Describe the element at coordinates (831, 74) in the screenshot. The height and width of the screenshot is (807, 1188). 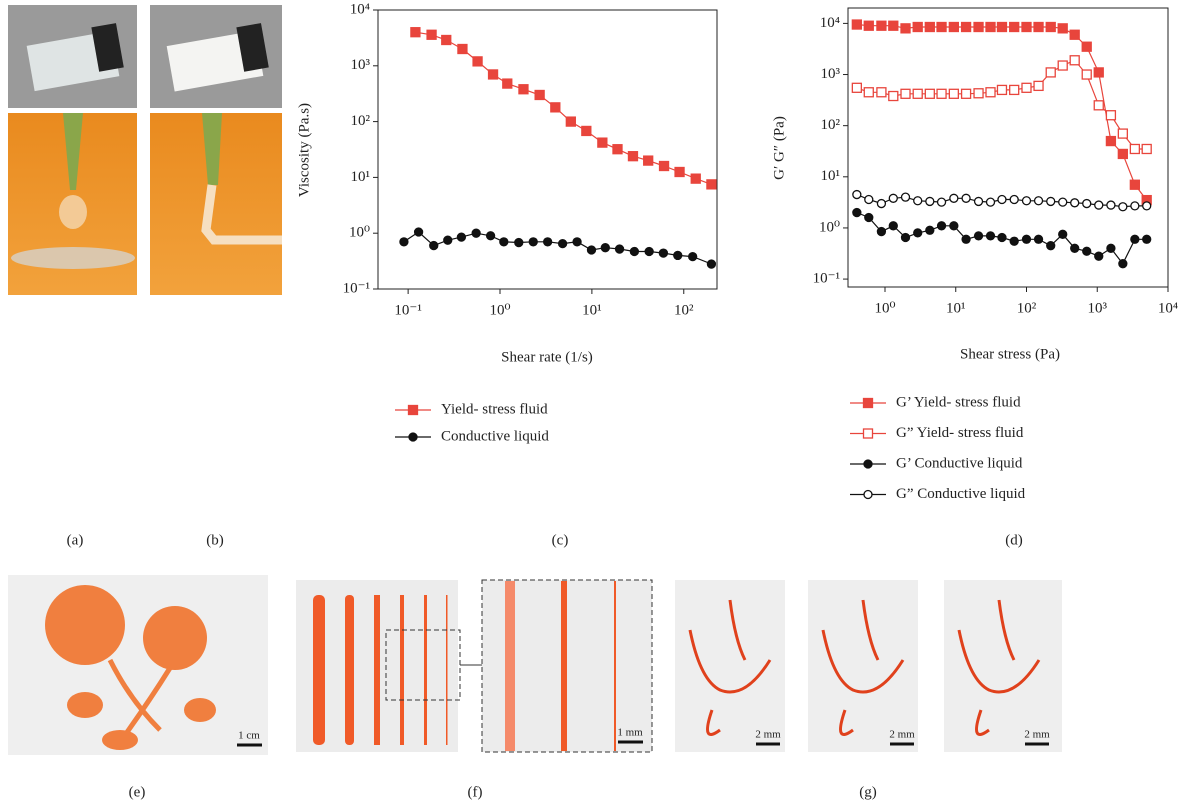
I see `y-tick-label: 10³` at that location.